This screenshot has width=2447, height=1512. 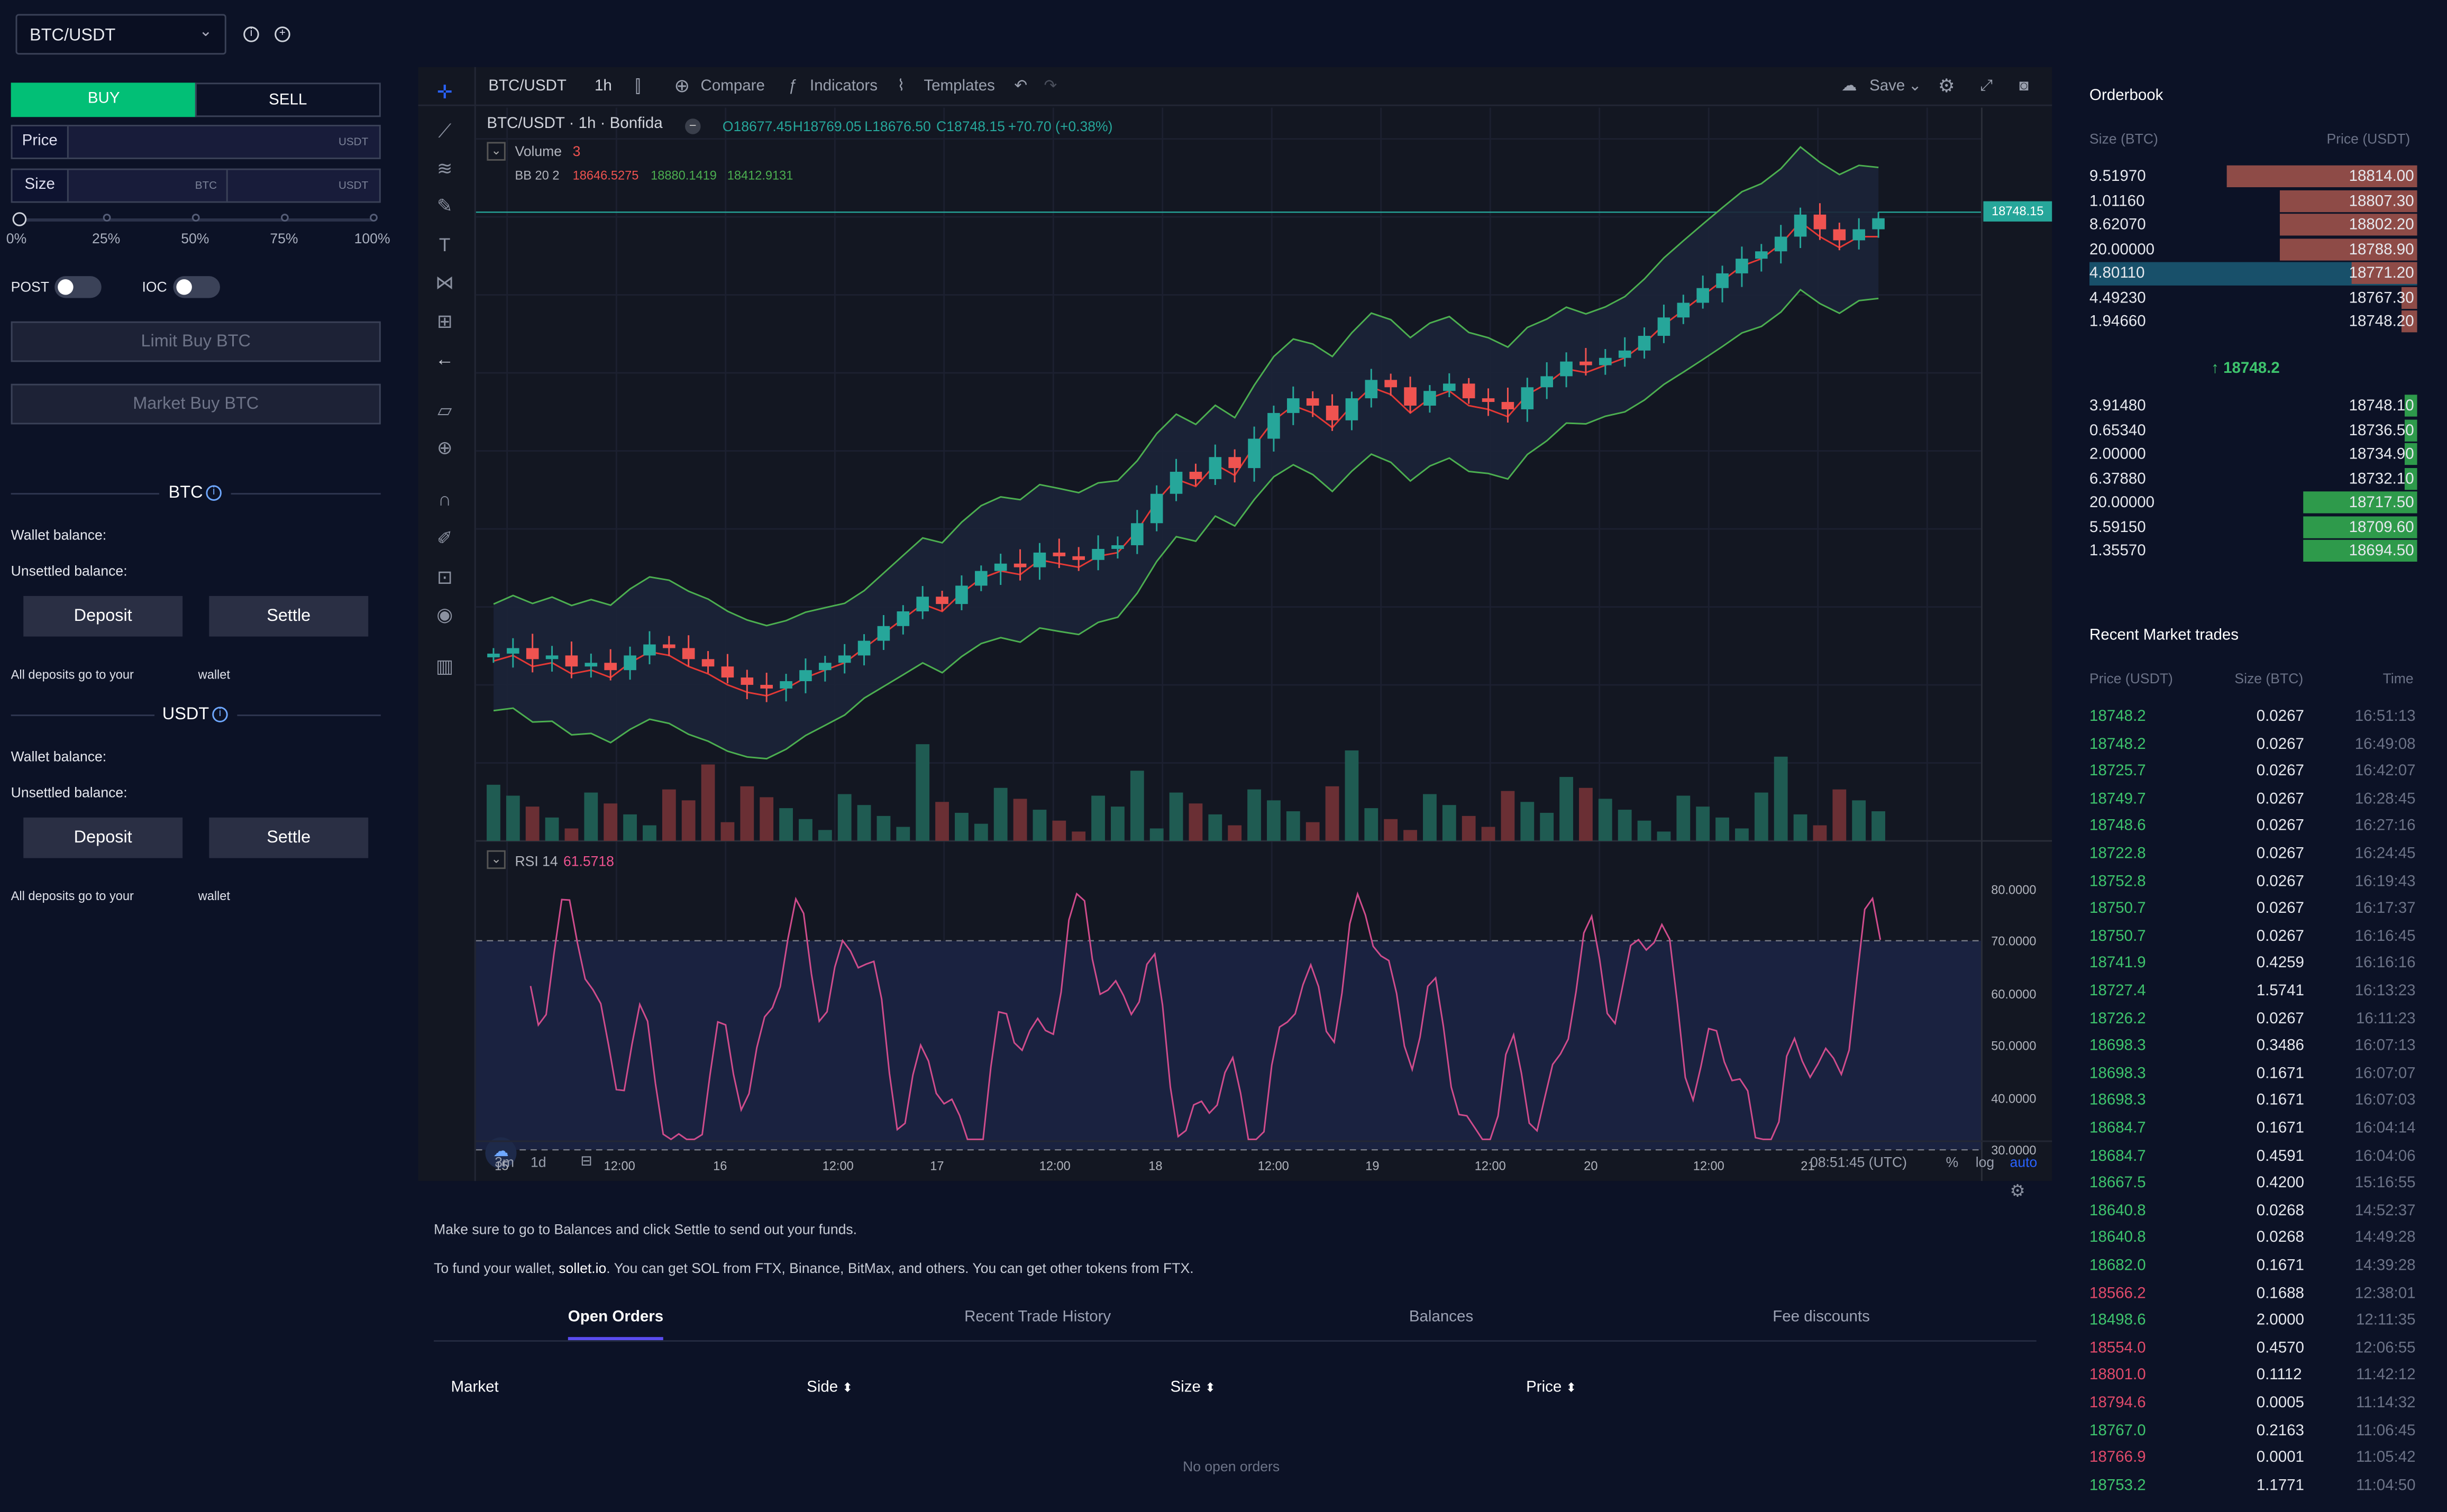 What do you see at coordinates (2018, 1192) in the screenshot?
I see `axis-settings-icon: ⚙` at bounding box center [2018, 1192].